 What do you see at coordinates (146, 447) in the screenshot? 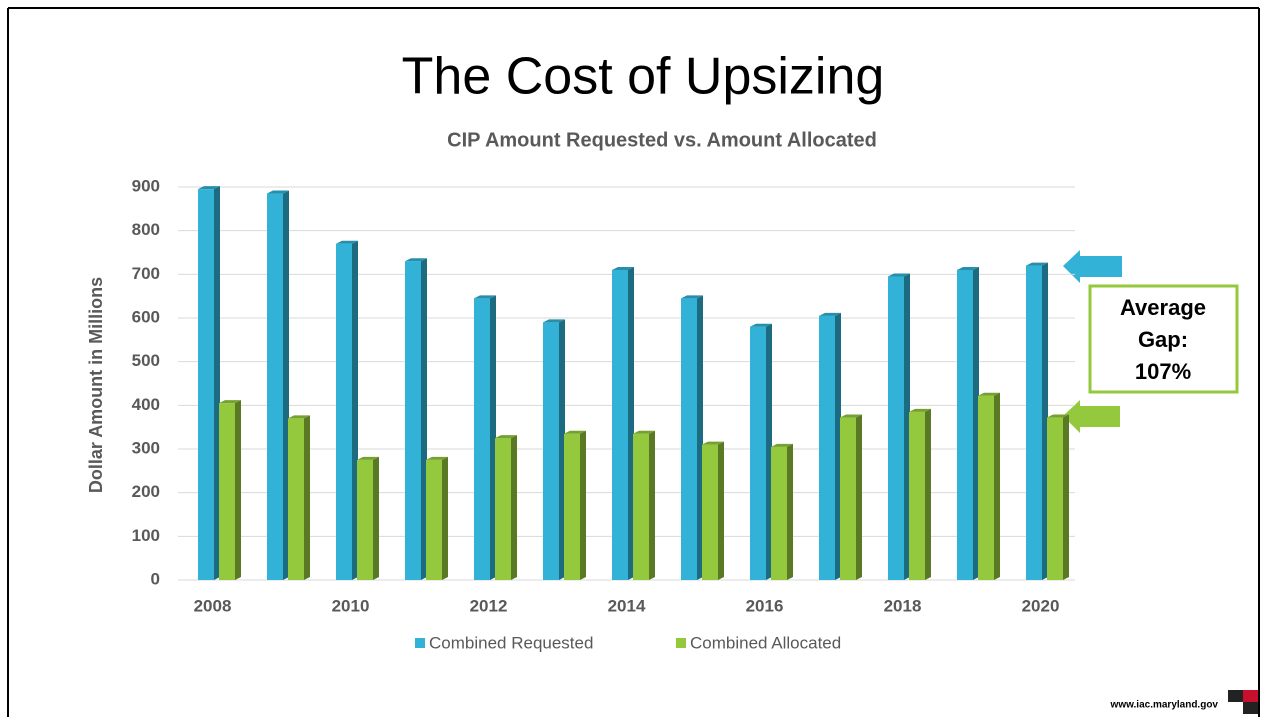
I see `y-tick-label: 300` at bounding box center [146, 447].